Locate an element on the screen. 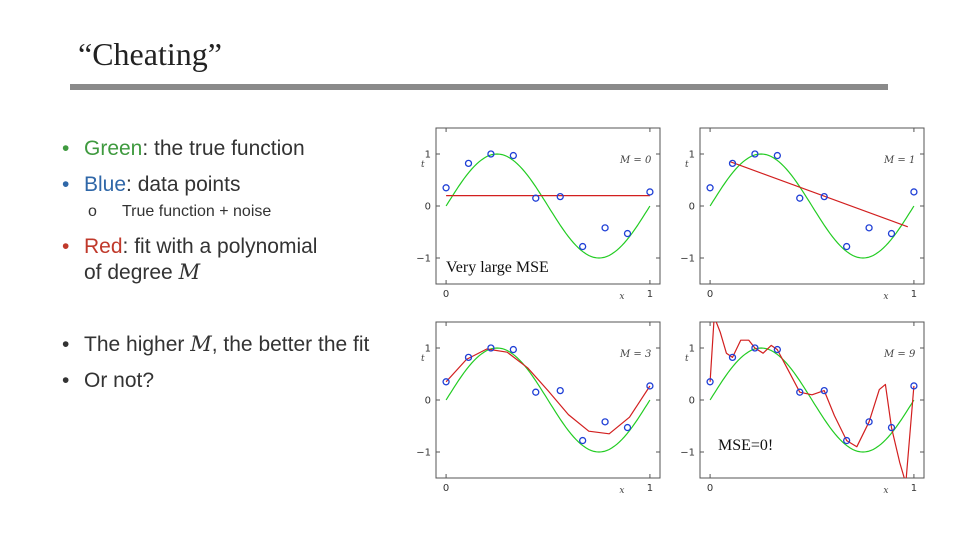  plot-m3: 0 1 −1 0 1 x t M = 3 is located at coordinates (536, 408).